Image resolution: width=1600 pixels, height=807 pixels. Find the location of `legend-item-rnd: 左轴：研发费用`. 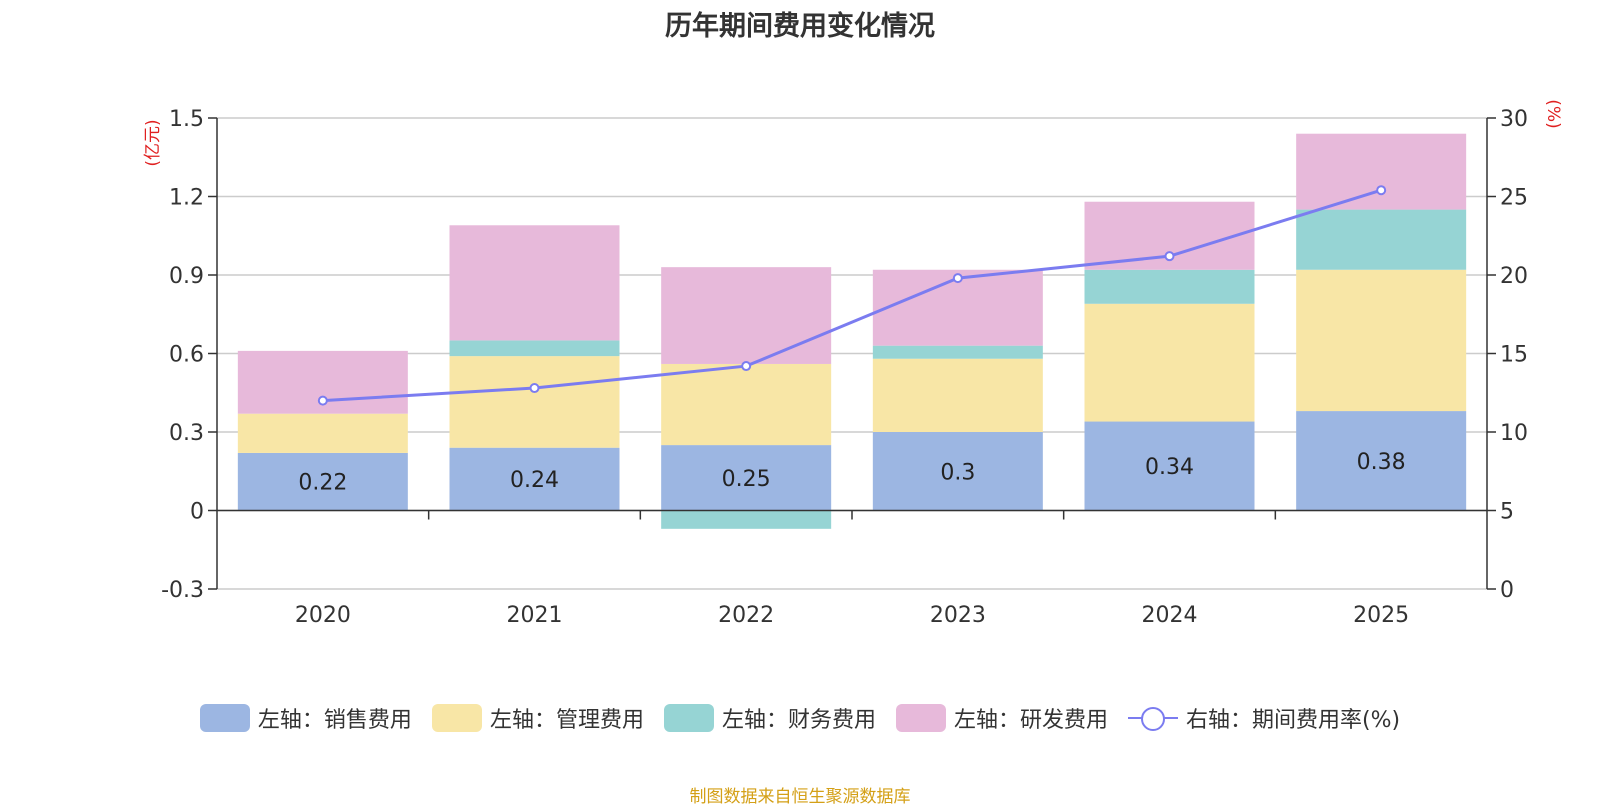

legend-item-rnd: 左轴：研发费用 is located at coordinates (1001, 718).